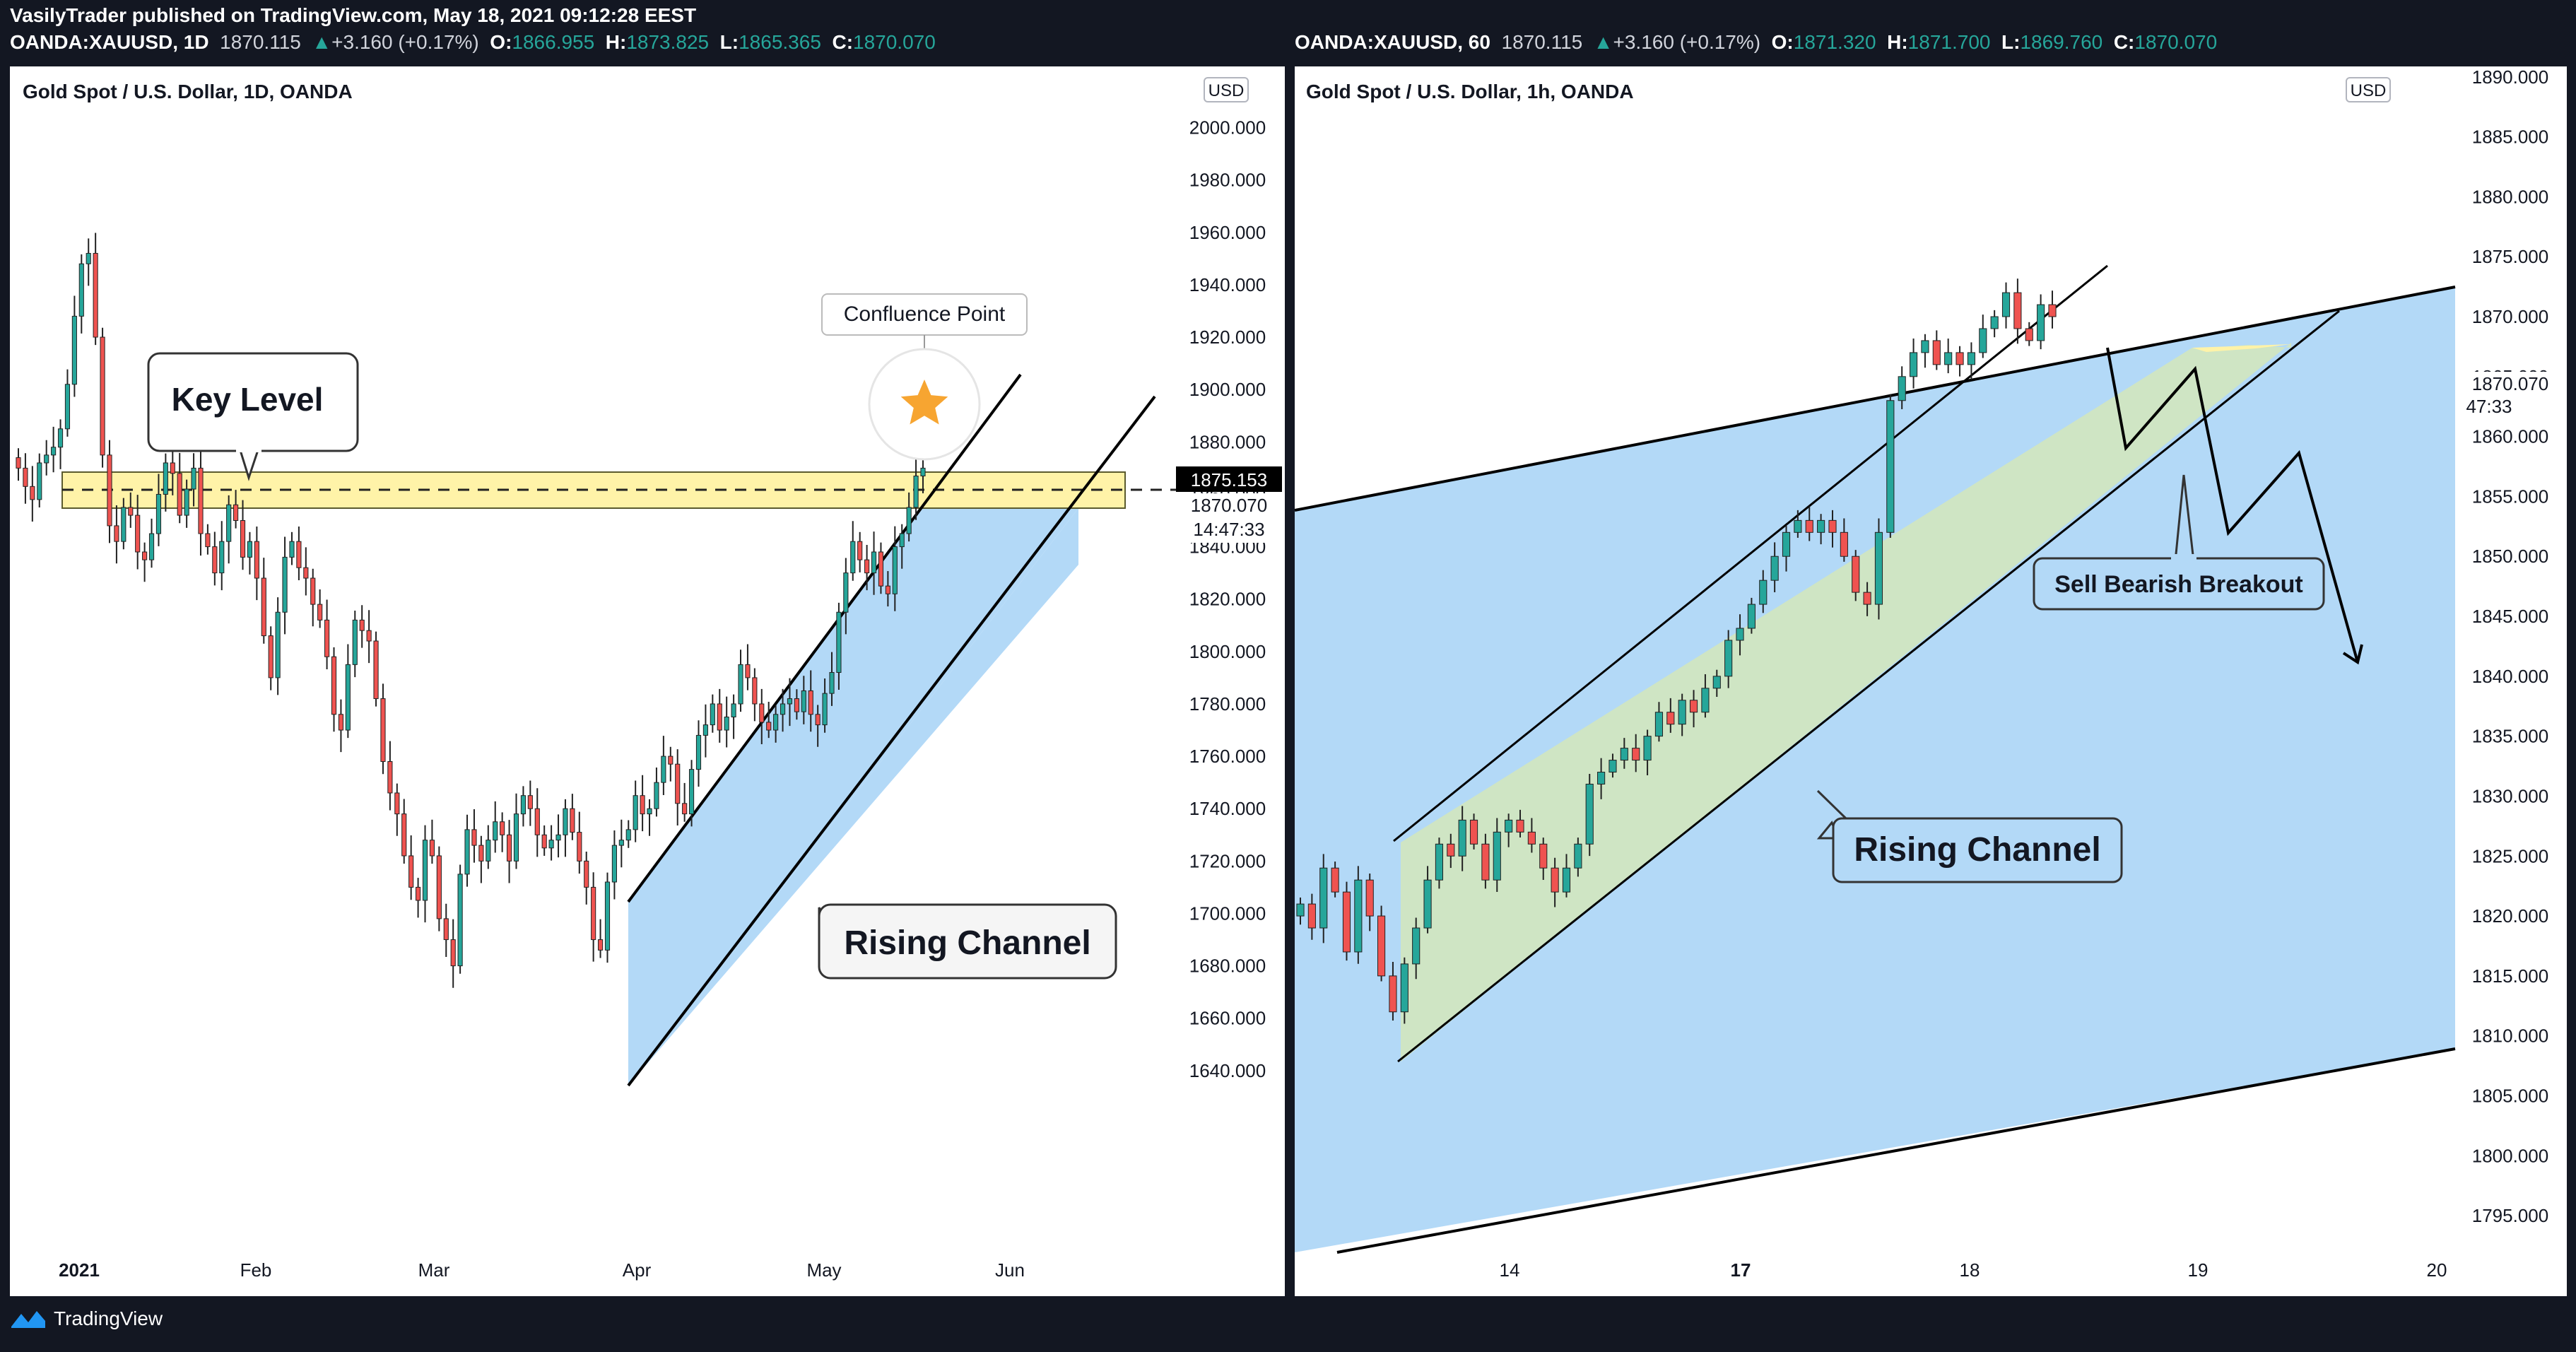 Image resolution: width=2576 pixels, height=1352 pixels. What do you see at coordinates (2176, 42) in the screenshot?
I see `right-close: 1870.070` at bounding box center [2176, 42].